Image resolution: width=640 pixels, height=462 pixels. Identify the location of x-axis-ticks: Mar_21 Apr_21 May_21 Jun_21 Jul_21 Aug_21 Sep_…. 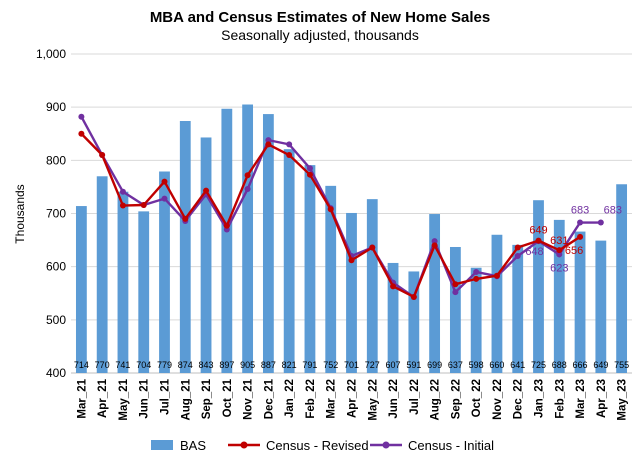
(352, 399).